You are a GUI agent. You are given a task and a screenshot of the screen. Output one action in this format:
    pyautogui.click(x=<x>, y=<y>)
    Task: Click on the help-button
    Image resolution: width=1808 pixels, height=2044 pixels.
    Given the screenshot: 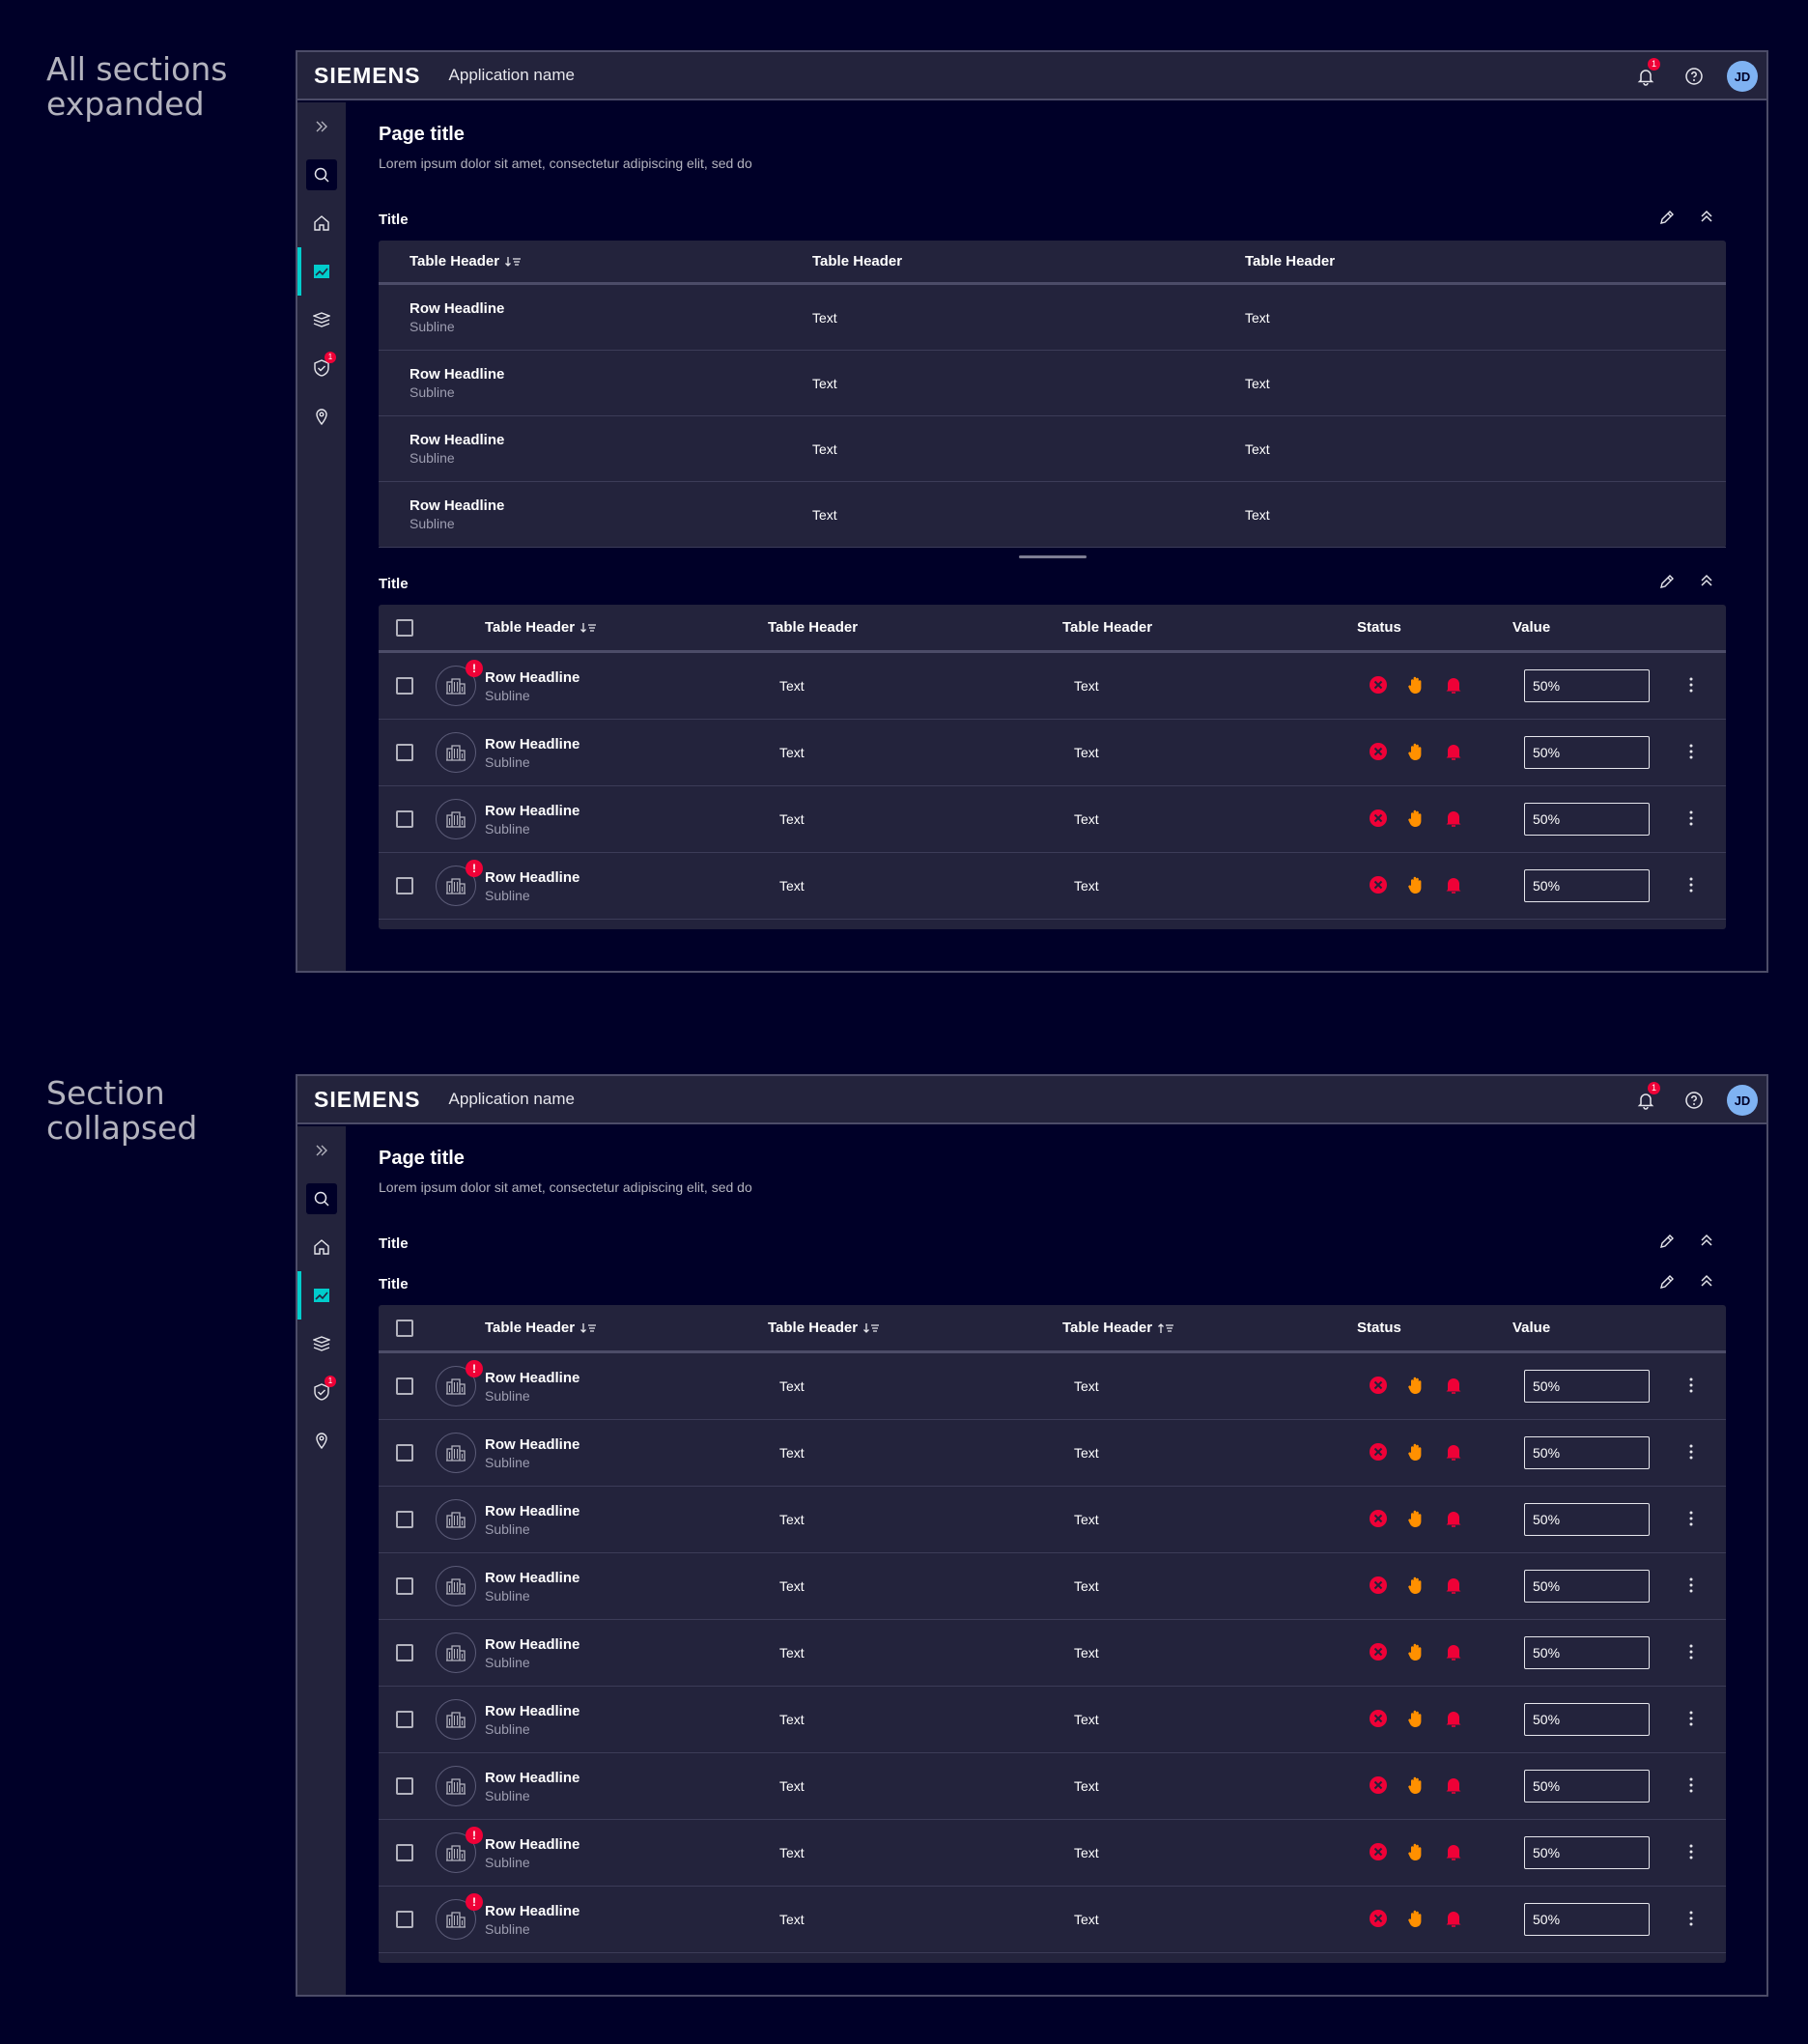 What is the action you would take?
    pyautogui.click(x=1694, y=1100)
    